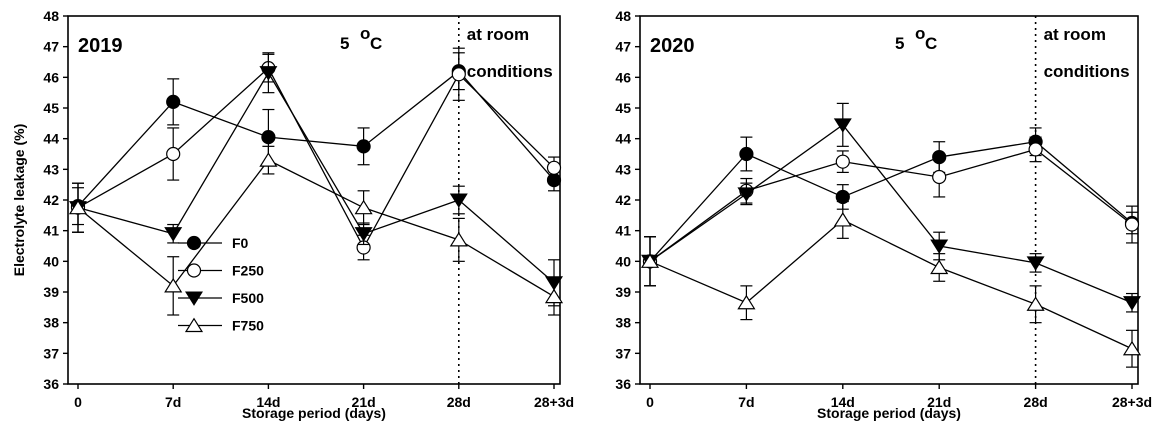 The image size is (1152, 435). I want to click on x-tick-label: 14d, so click(268, 402).